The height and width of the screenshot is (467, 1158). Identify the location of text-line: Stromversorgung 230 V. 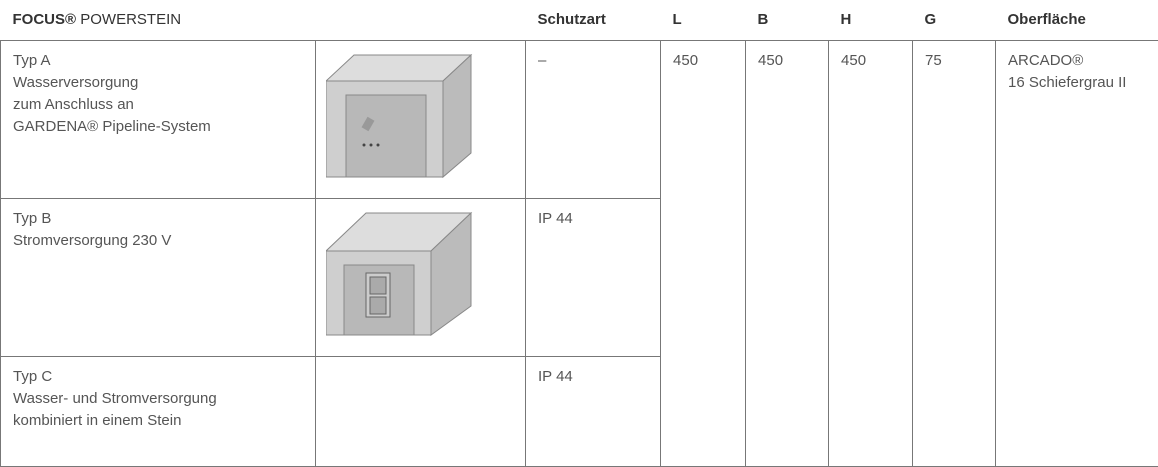
(92, 240).